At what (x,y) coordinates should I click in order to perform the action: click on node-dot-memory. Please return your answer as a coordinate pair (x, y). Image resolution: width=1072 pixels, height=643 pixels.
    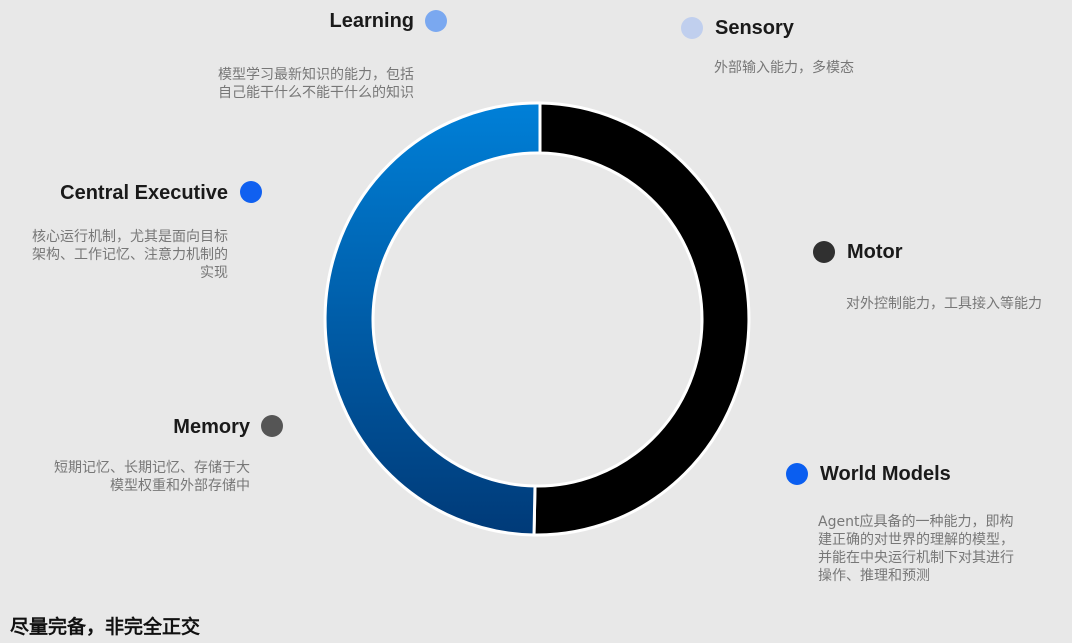
    Looking at the image, I should click on (272, 426).